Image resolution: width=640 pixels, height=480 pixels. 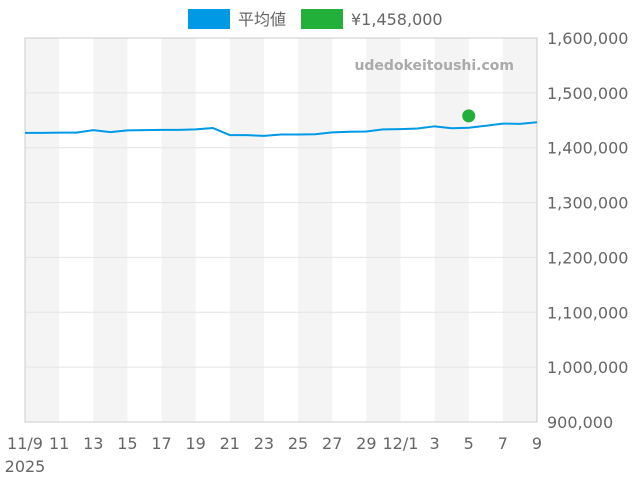 I want to click on x-tick-label: 17, so click(x=161, y=443).